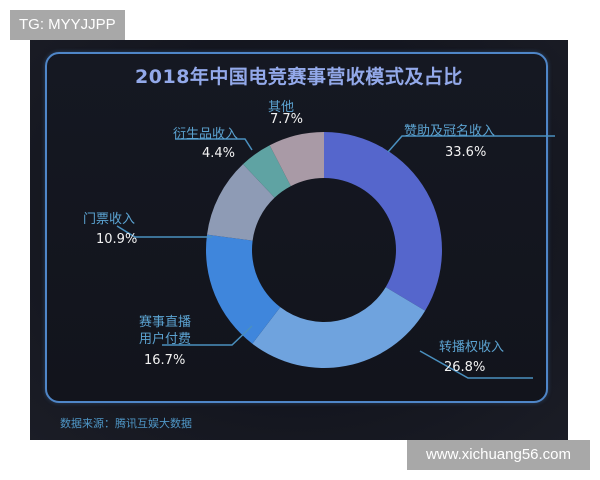  Describe the element at coordinates (466, 152) in the screenshot. I see `label-sponsorship-value: 33.6%` at that location.